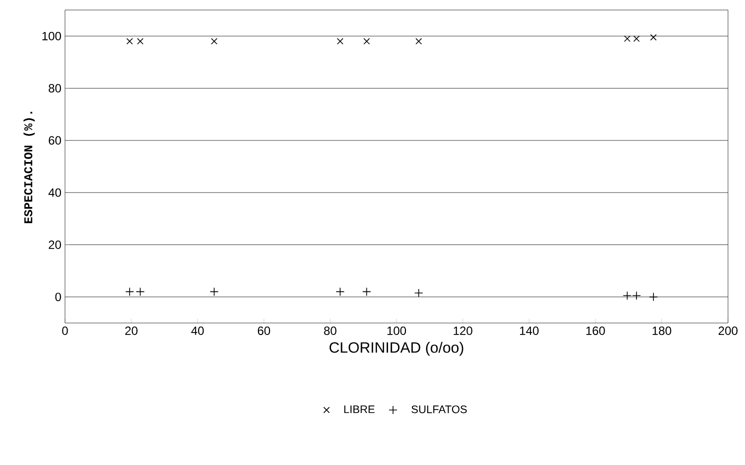 Image resolution: width=745 pixels, height=465 pixels. Describe the element at coordinates (55, 140) in the screenshot. I see `y-tick-label: 60` at that location.